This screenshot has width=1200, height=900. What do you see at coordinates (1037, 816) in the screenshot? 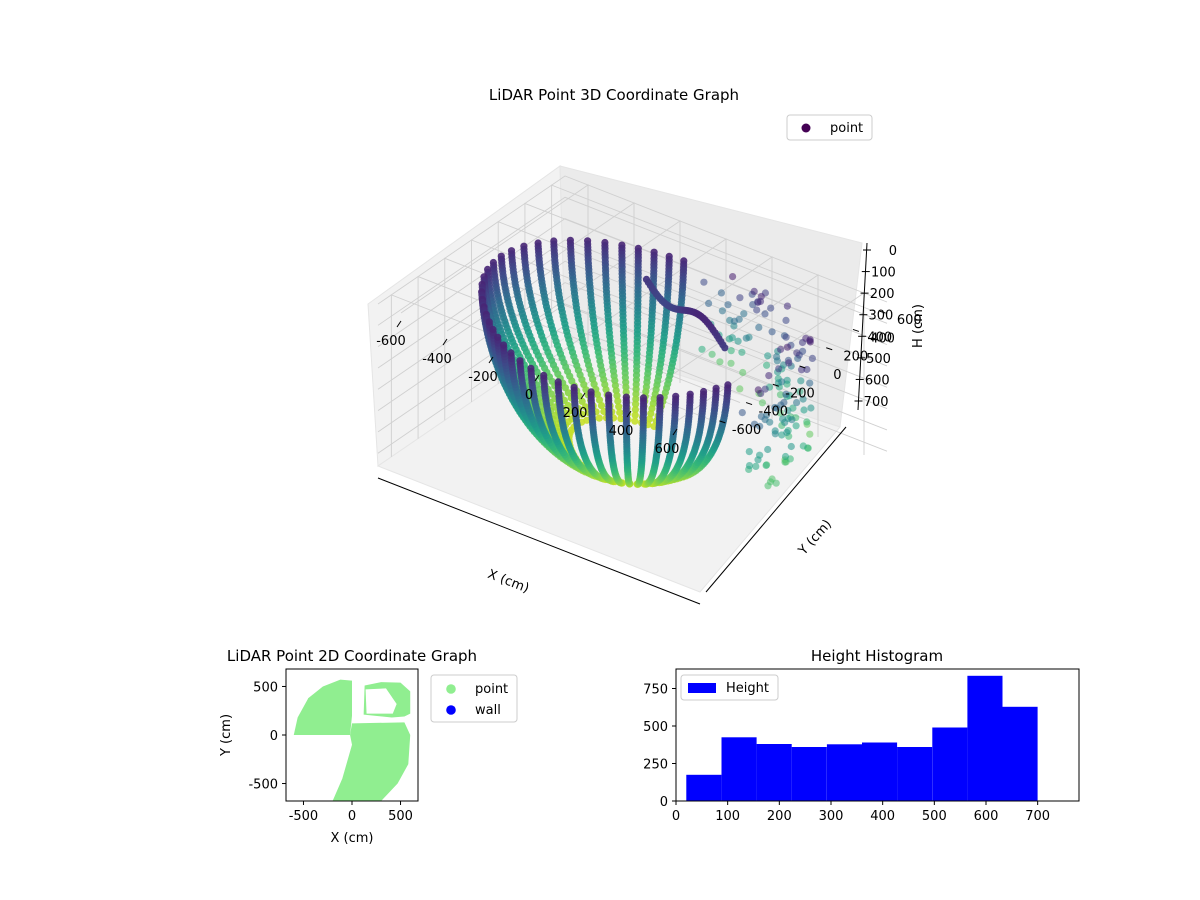
I see `hist-x-tick-label-7: 700` at bounding box center [1037, 816].